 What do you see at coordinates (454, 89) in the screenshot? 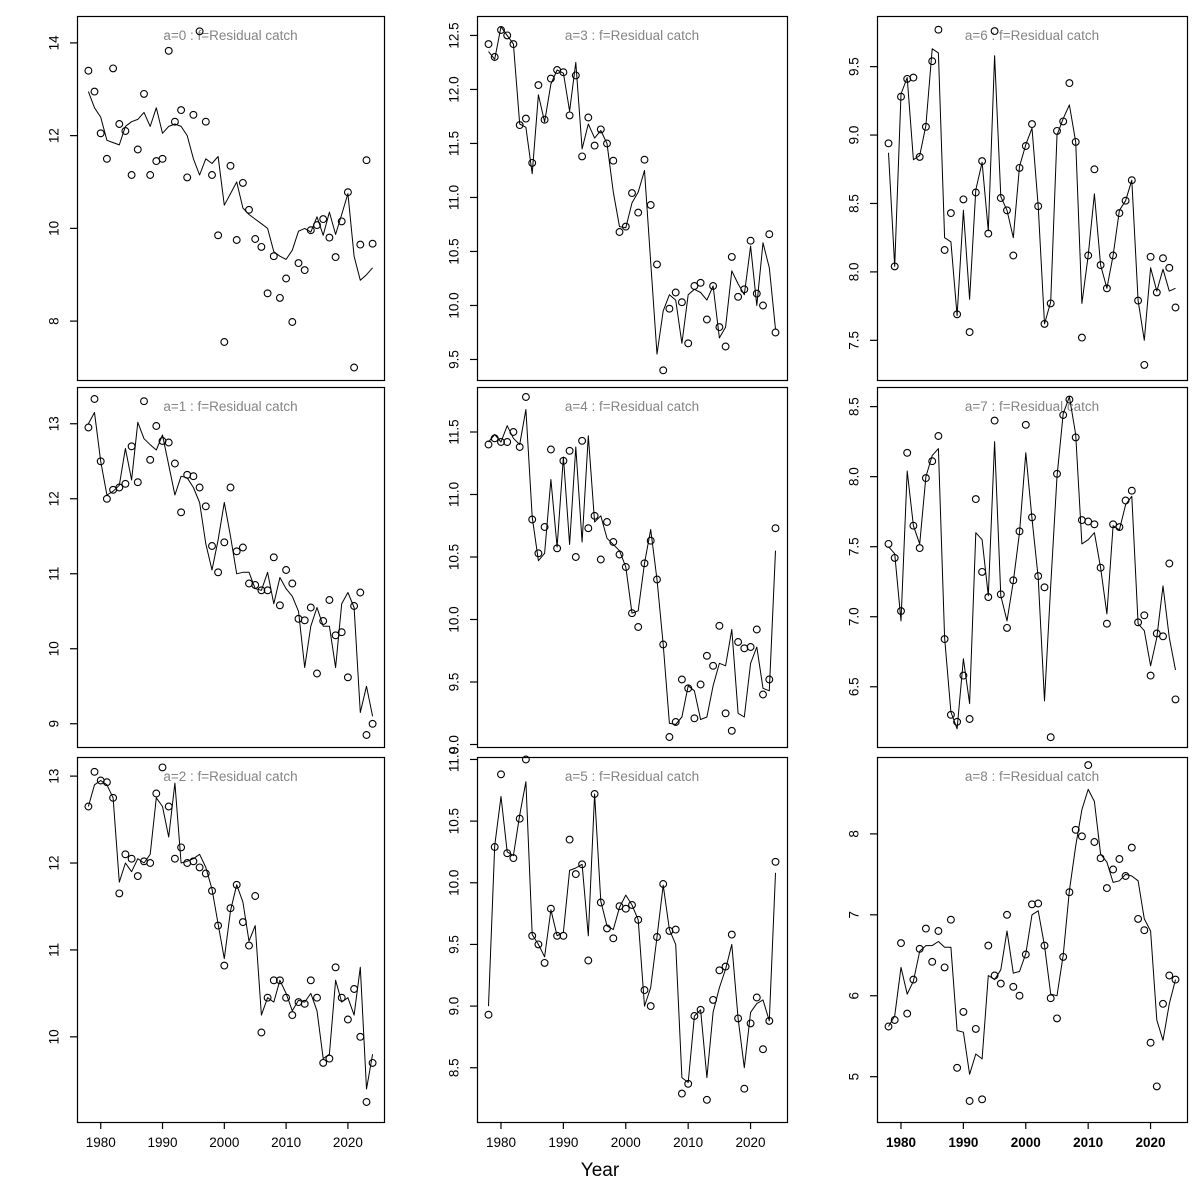
I see `y-tick-label: 12.0` at bounding box center [454, 89].